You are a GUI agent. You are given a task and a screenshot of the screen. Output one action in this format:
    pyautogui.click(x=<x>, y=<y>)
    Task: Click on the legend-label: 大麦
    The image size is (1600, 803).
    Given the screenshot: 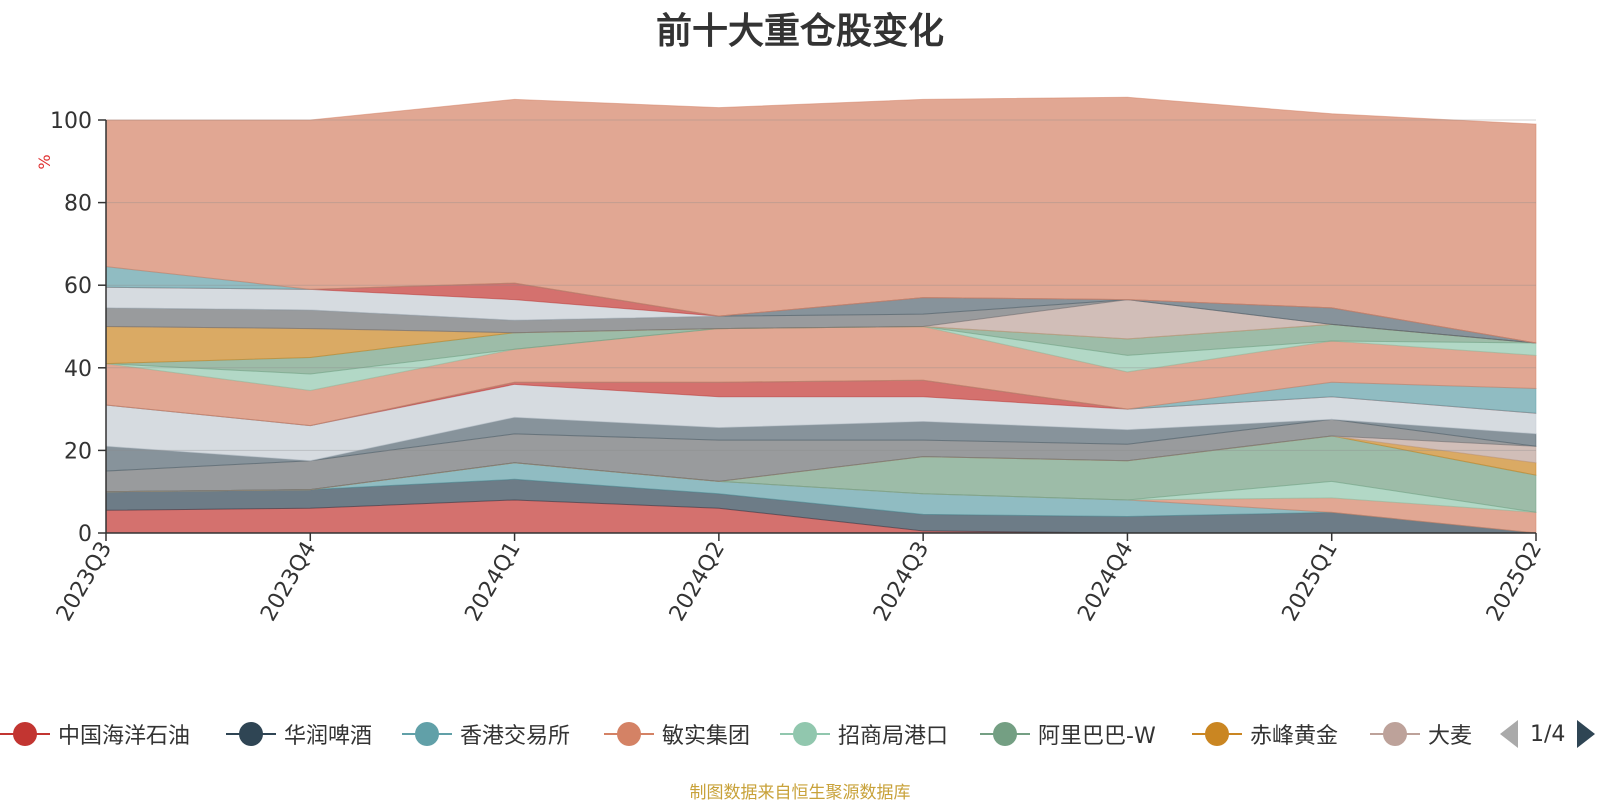 What is the action you would take?
    pyautogui.click(x=1450, y=736)
    